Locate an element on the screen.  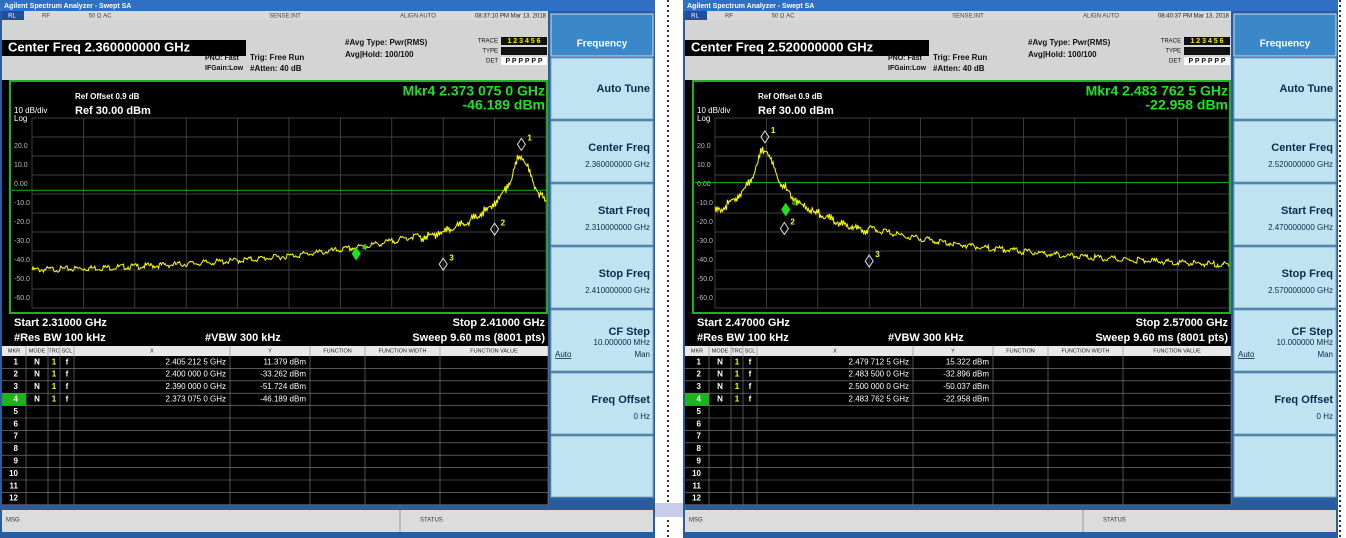
mode: RL is located at coordinates (12, 17).